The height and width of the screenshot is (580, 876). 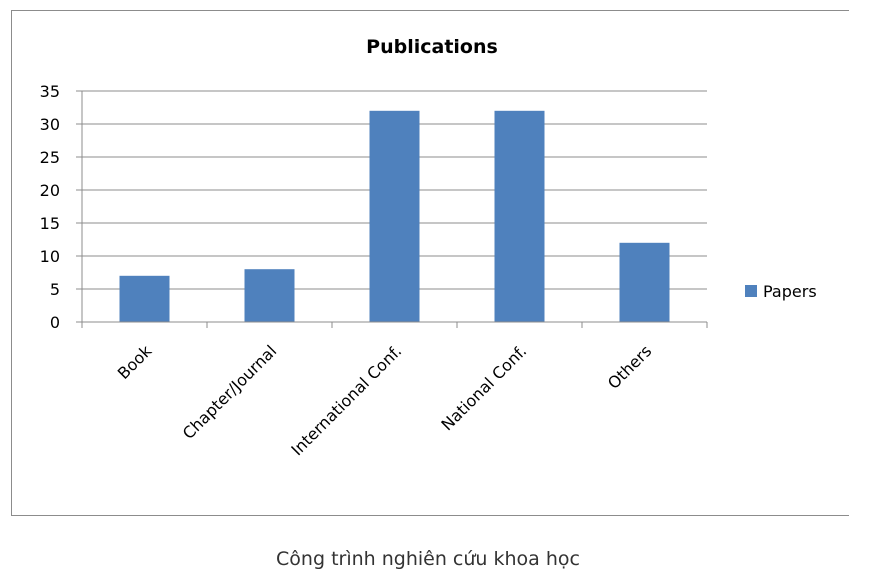 I want to click on y-tick-label: 20, so click(x=50, y=190).